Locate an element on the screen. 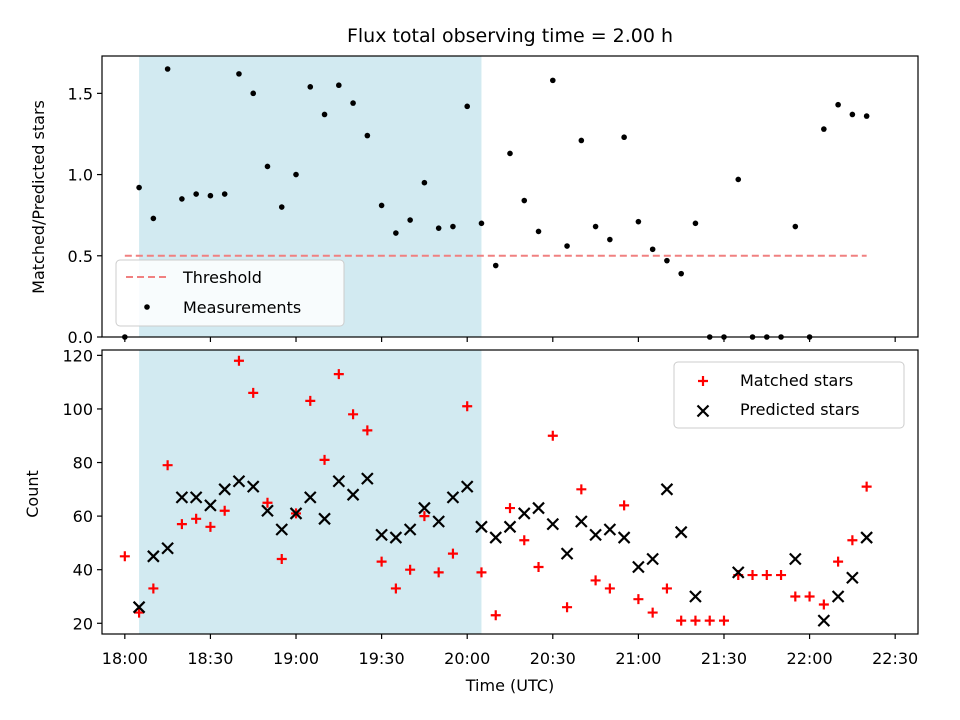 The width and height of the screenshot is (960, 720). legend-matched-swatch is located at coordinates (703, 381).